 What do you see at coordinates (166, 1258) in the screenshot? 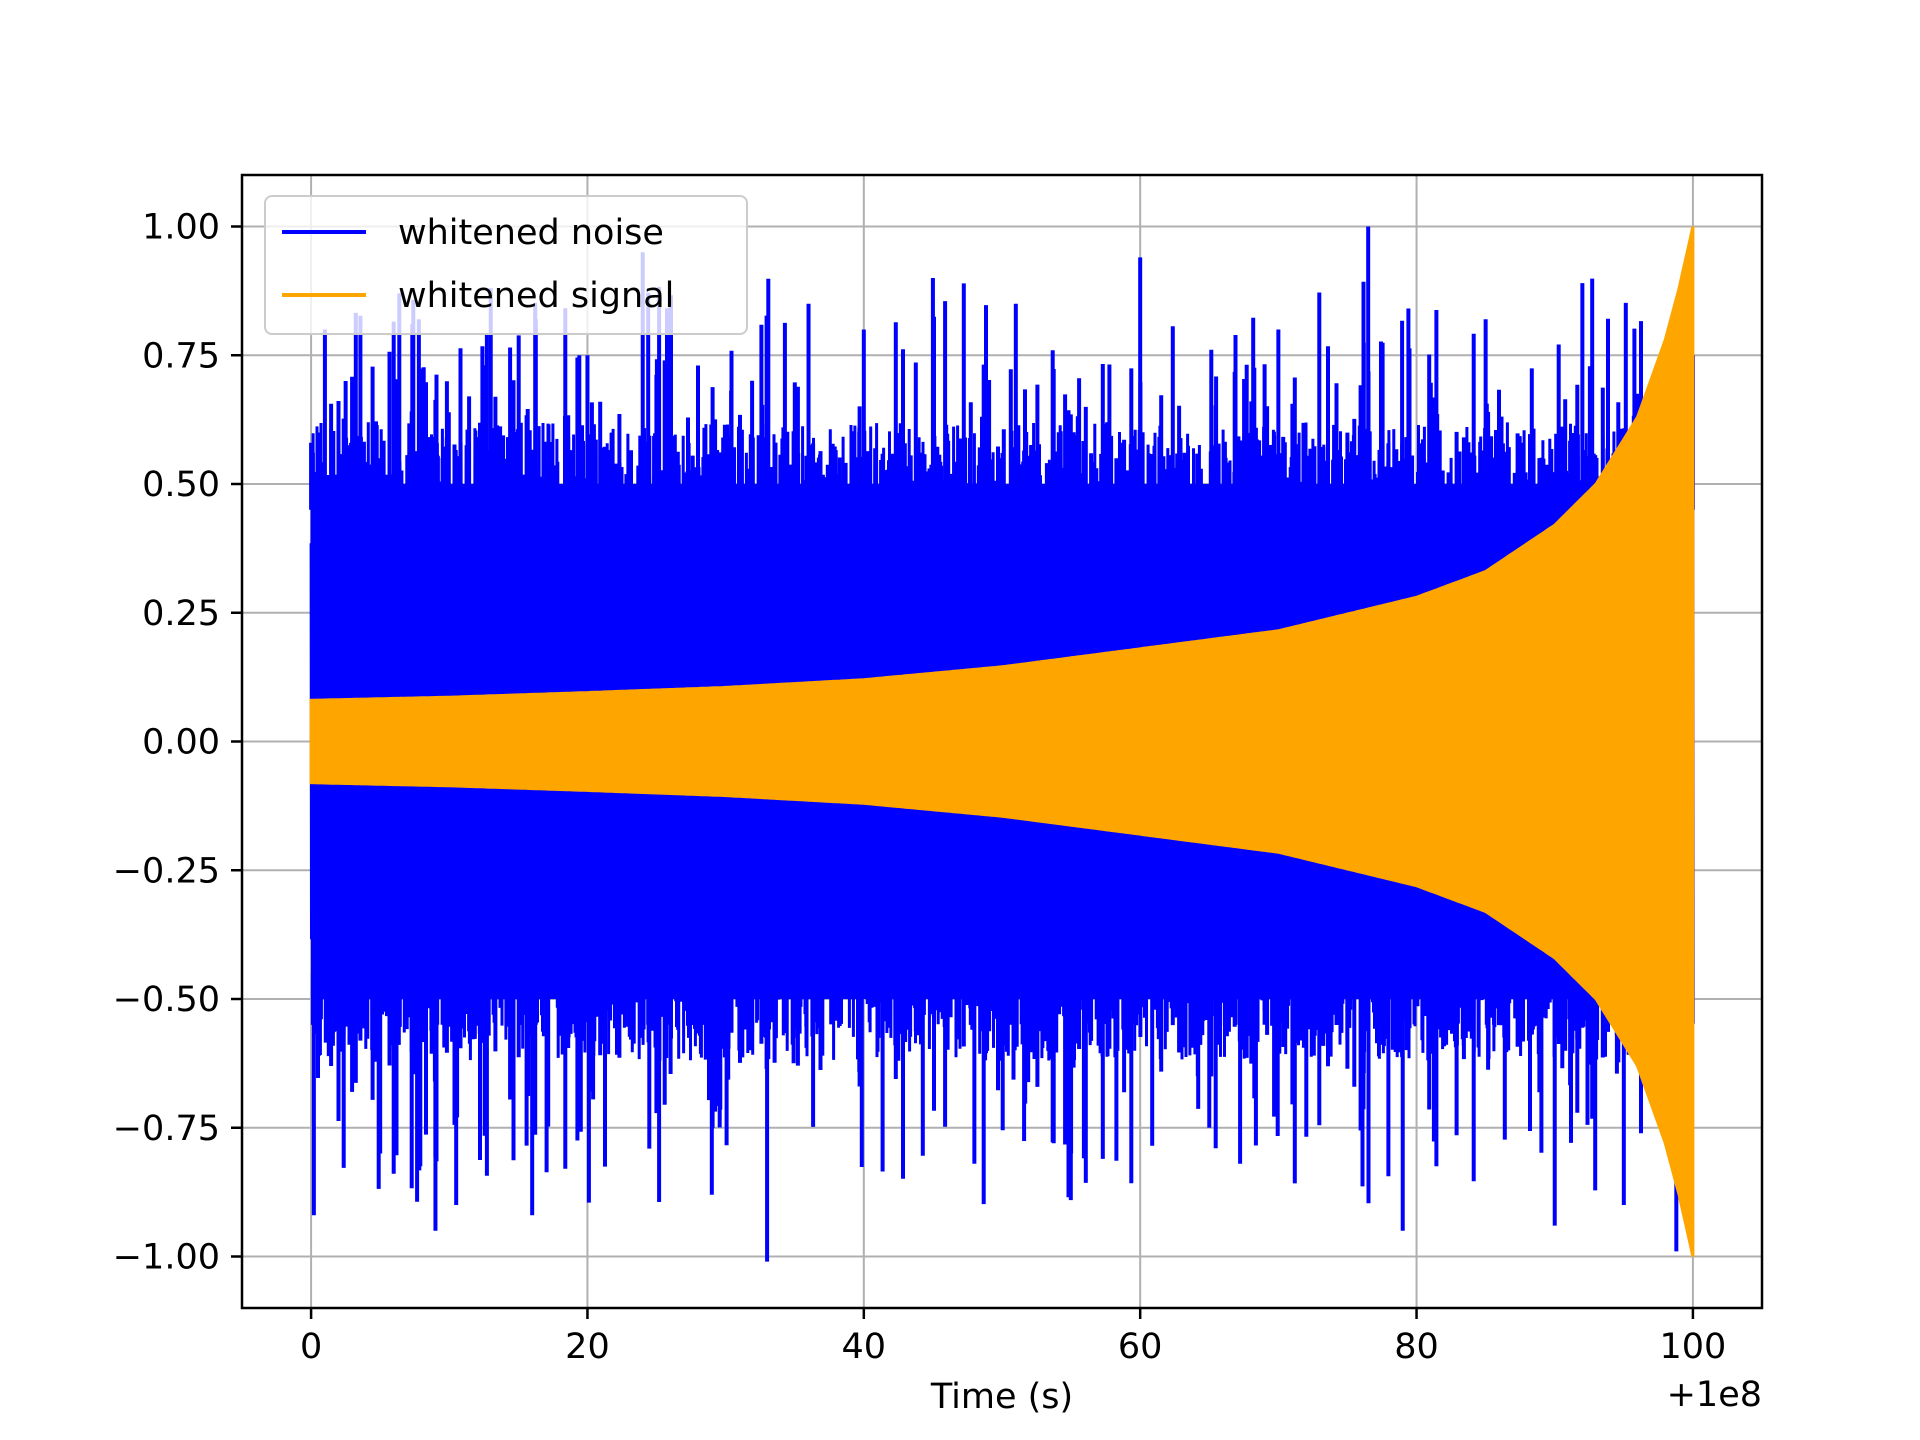
I see `y-tick-label-8: −1.00` at bounding box center [166, 1258].